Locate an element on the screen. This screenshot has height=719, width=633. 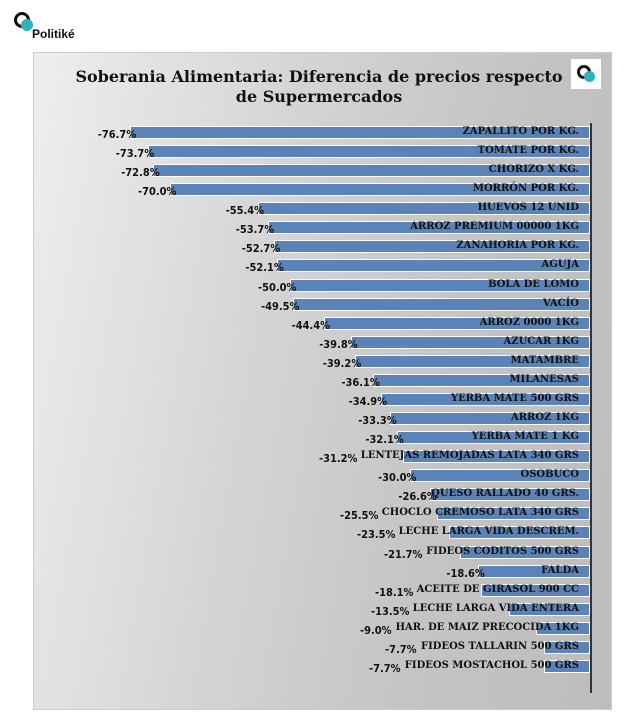
corner-logo is located at coordinates (586, 74).